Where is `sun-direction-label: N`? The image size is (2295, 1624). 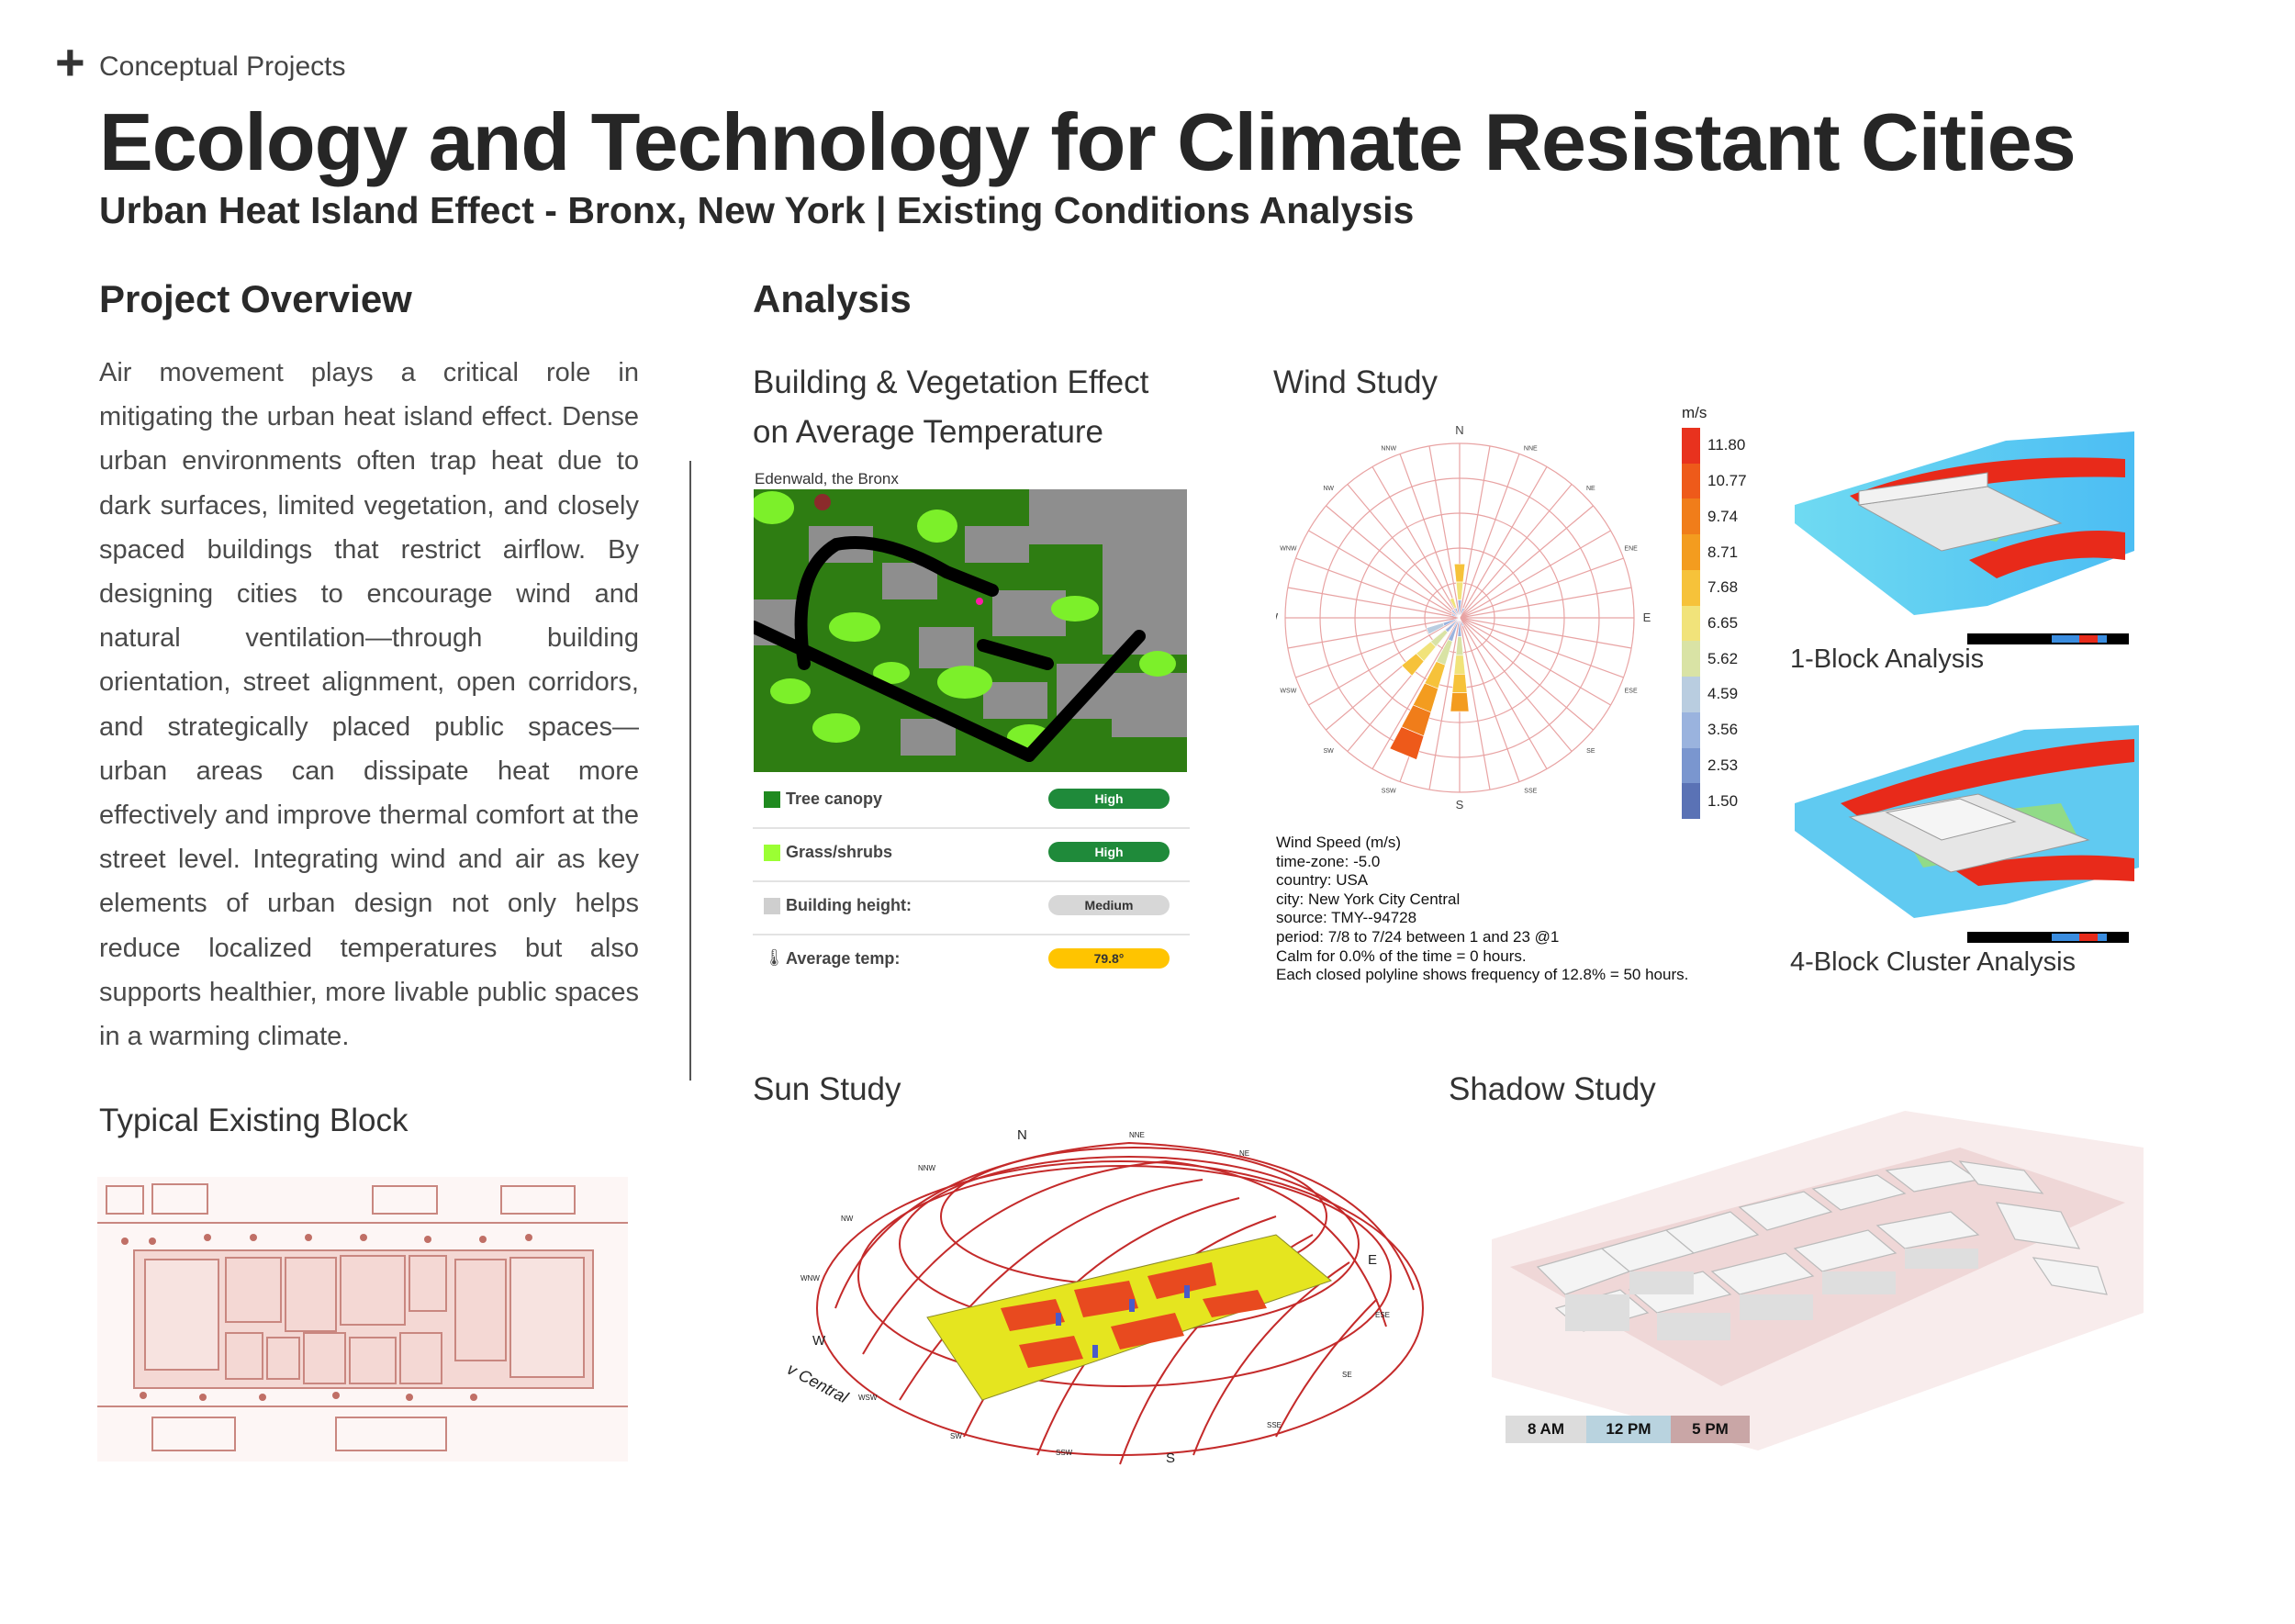
sun-direction-label: N is located at coordinates (1022, 1135).